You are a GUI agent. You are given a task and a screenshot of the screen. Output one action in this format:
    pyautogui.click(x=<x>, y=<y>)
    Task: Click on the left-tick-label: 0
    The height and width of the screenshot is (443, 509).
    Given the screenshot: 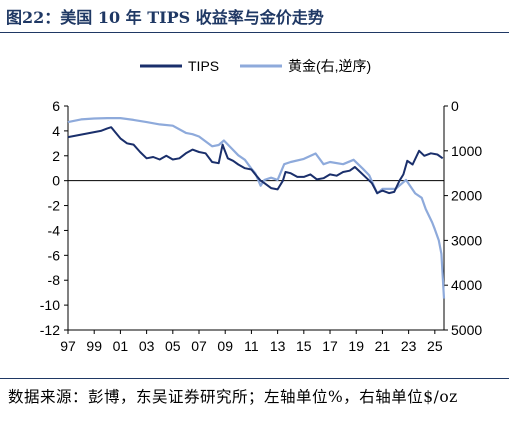 What is the action you would take?
    pyautogui.click(x=56, y=181)
    